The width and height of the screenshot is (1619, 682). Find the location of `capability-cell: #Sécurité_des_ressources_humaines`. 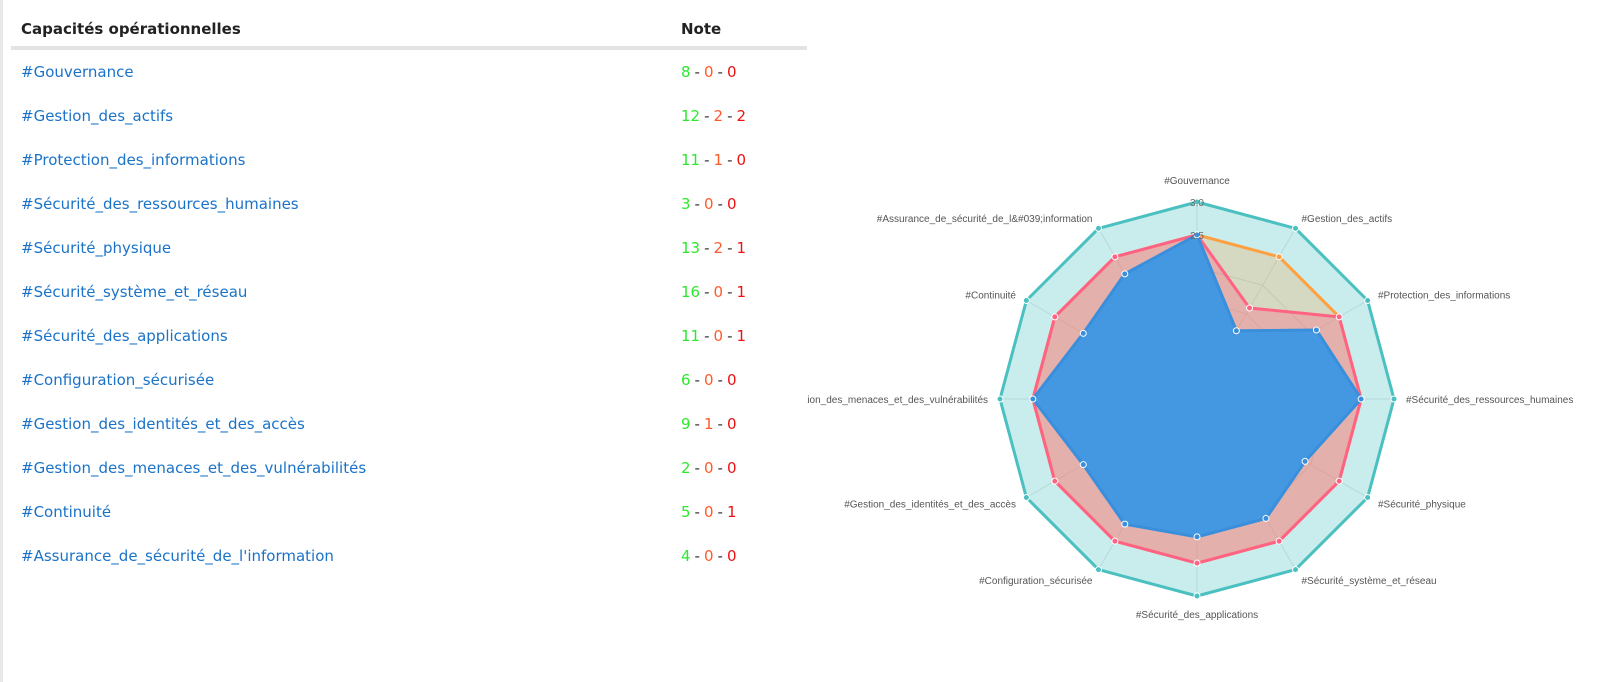

capability-cell: #Sécurité_des_ressources_humaines is located at coordinates (341, 204).